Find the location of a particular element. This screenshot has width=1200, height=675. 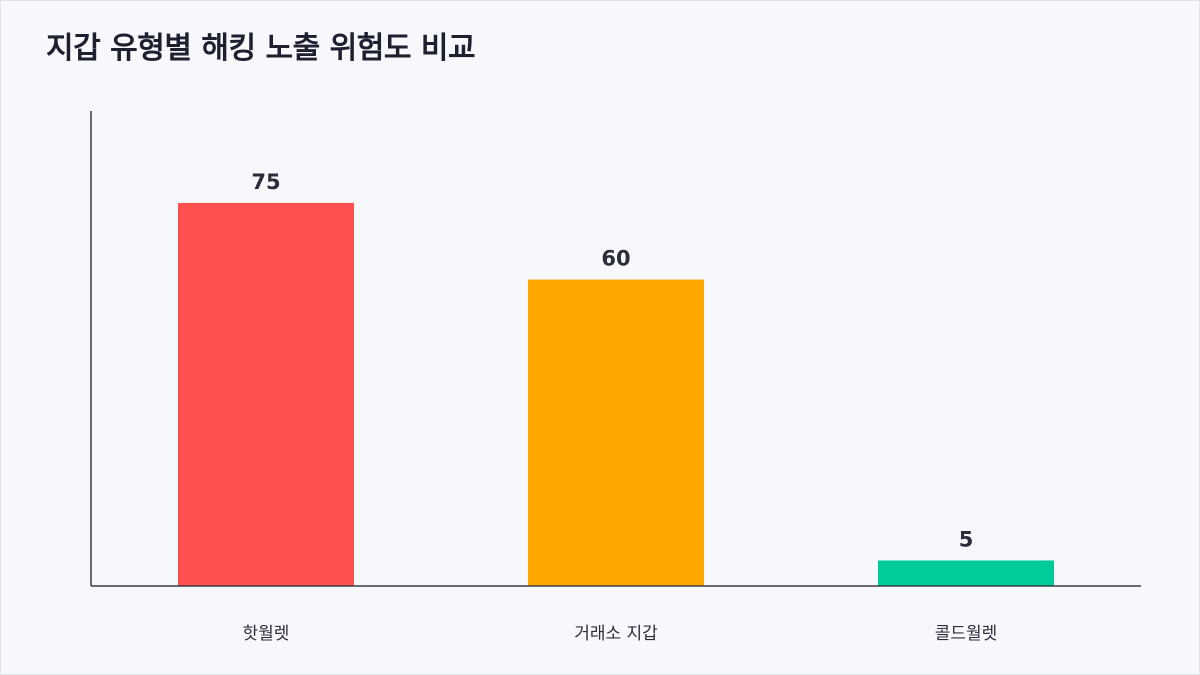

bar-value-label: 5 is located at coordinates (966, 539).